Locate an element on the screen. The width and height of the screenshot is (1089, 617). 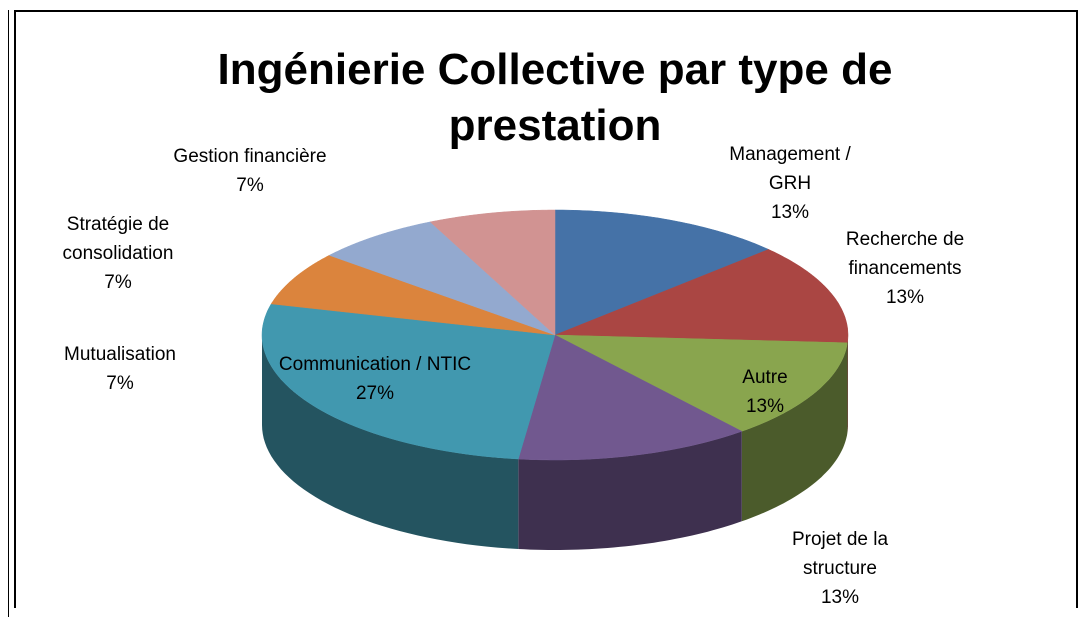
data-label: Communication / NTIC 27% is located at coordinates (375, 379).